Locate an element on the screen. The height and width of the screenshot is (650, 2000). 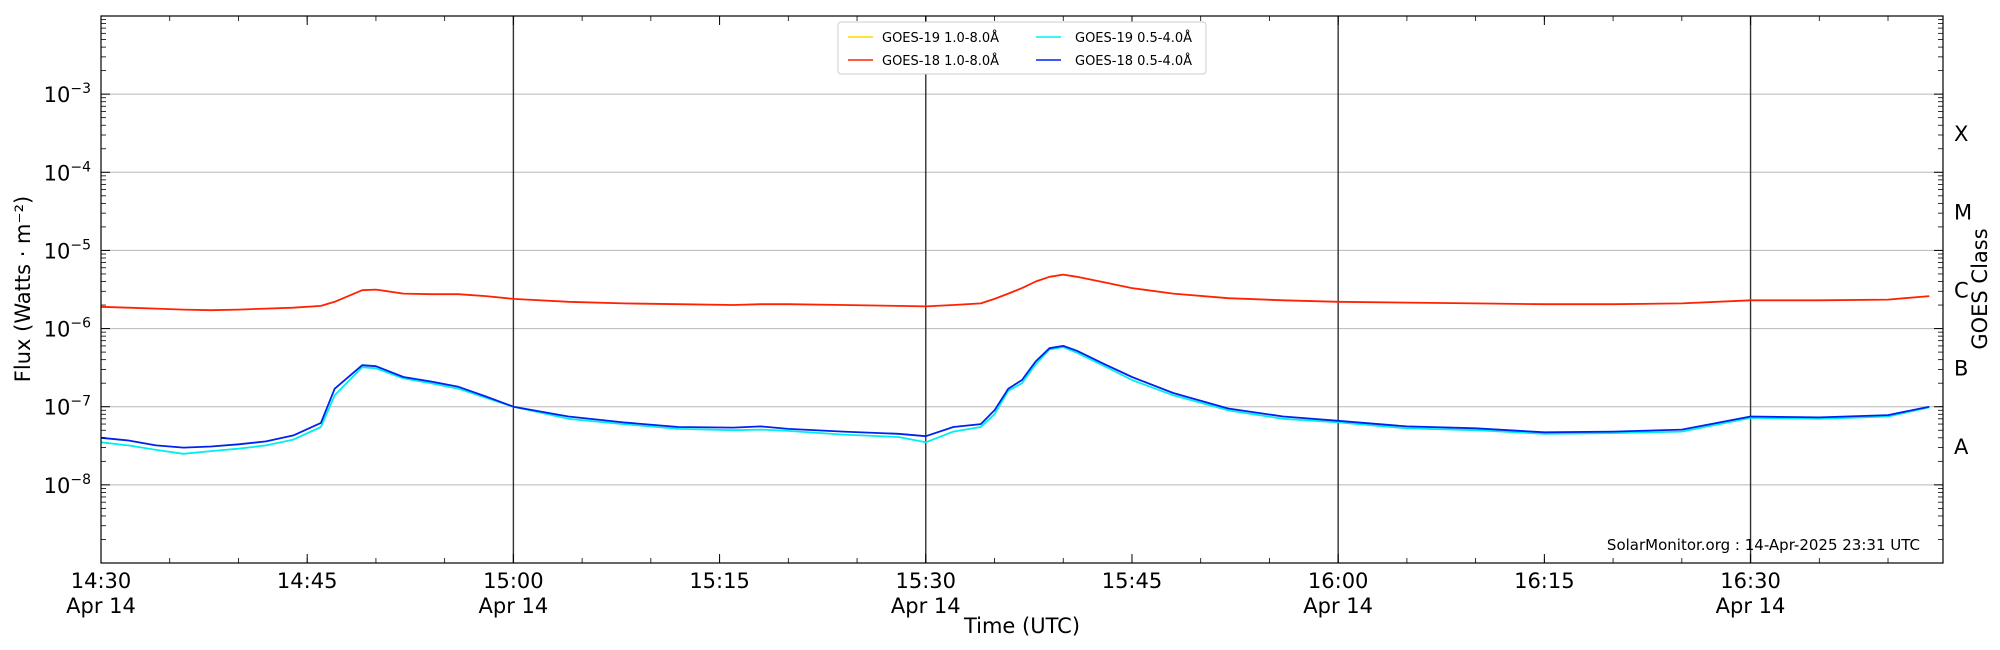
y-tick-exponent: −8 is located at coordinates (80, 480).